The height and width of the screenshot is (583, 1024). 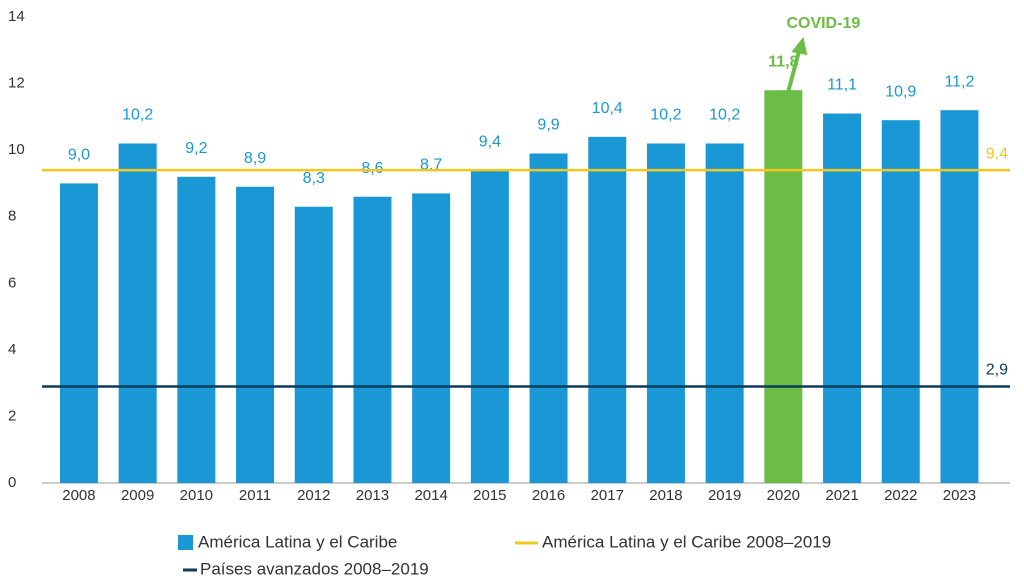 I want to click on data-label: 8,6, so click(x=372, y=168).